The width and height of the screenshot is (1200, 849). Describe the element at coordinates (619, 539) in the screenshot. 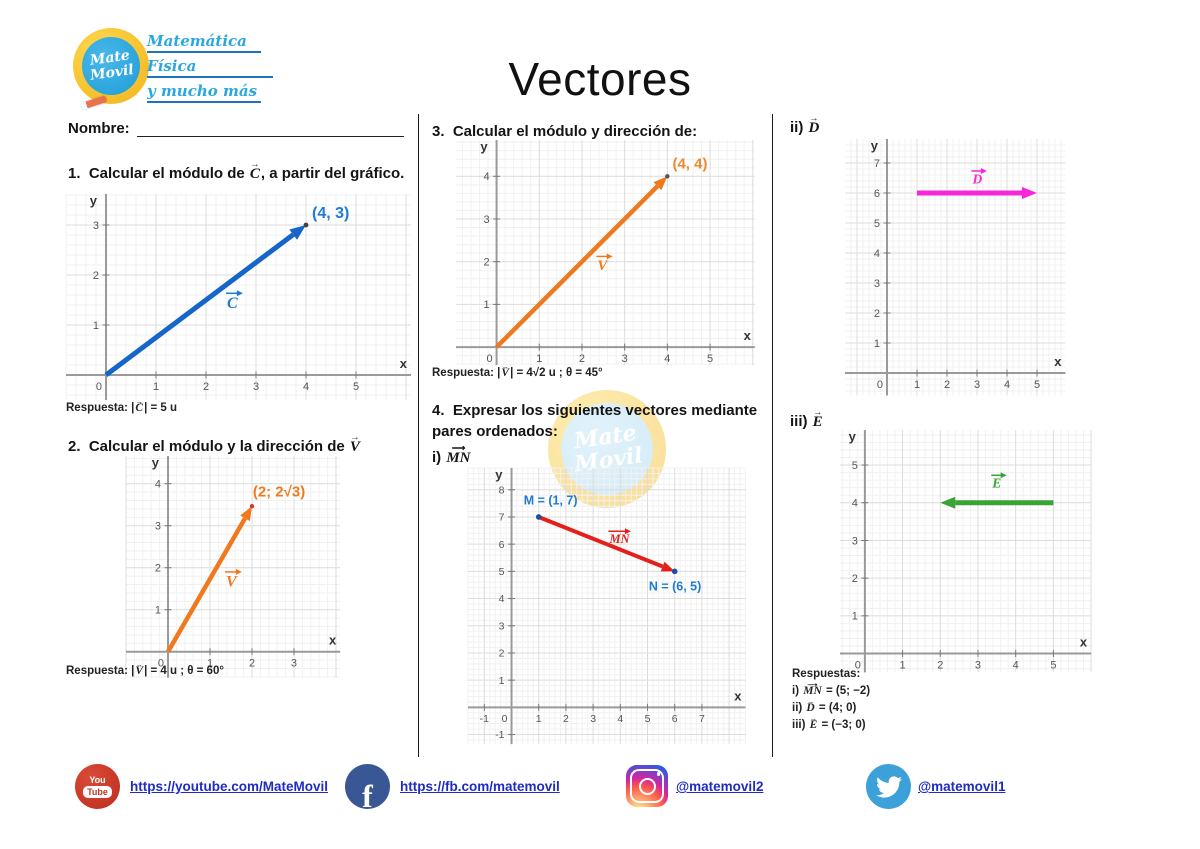

I see `svg-text: MN` at that location.